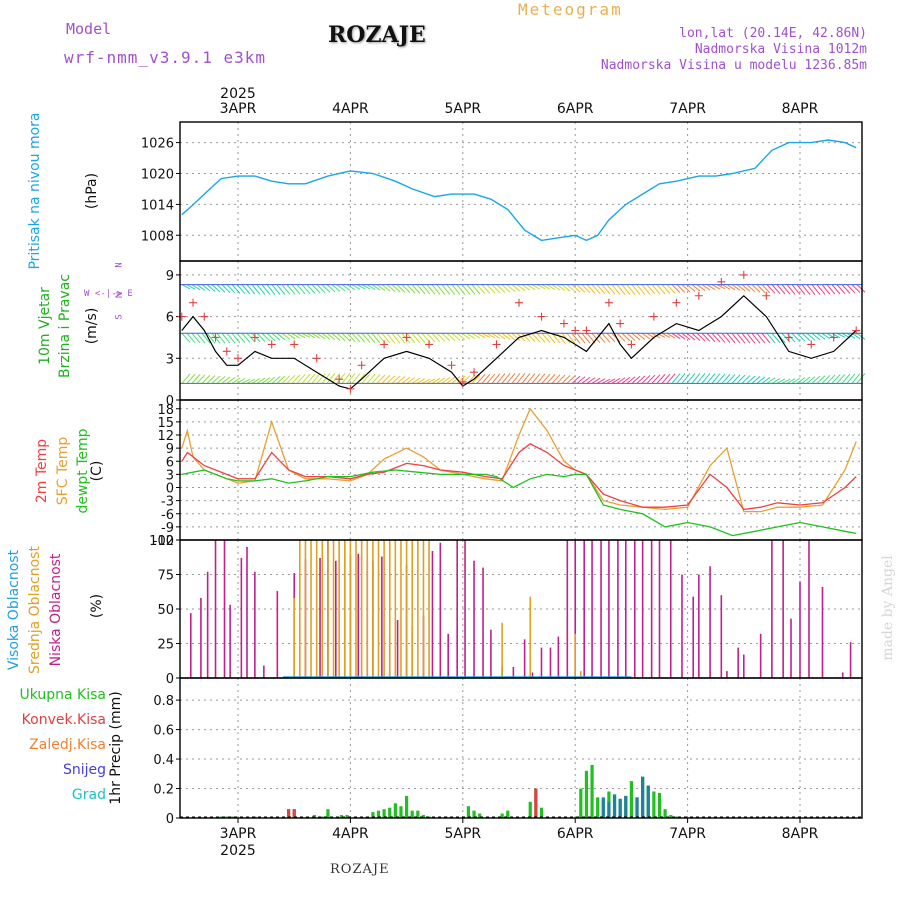  I want to click on y-tick-label: -3, so click(167, 502).